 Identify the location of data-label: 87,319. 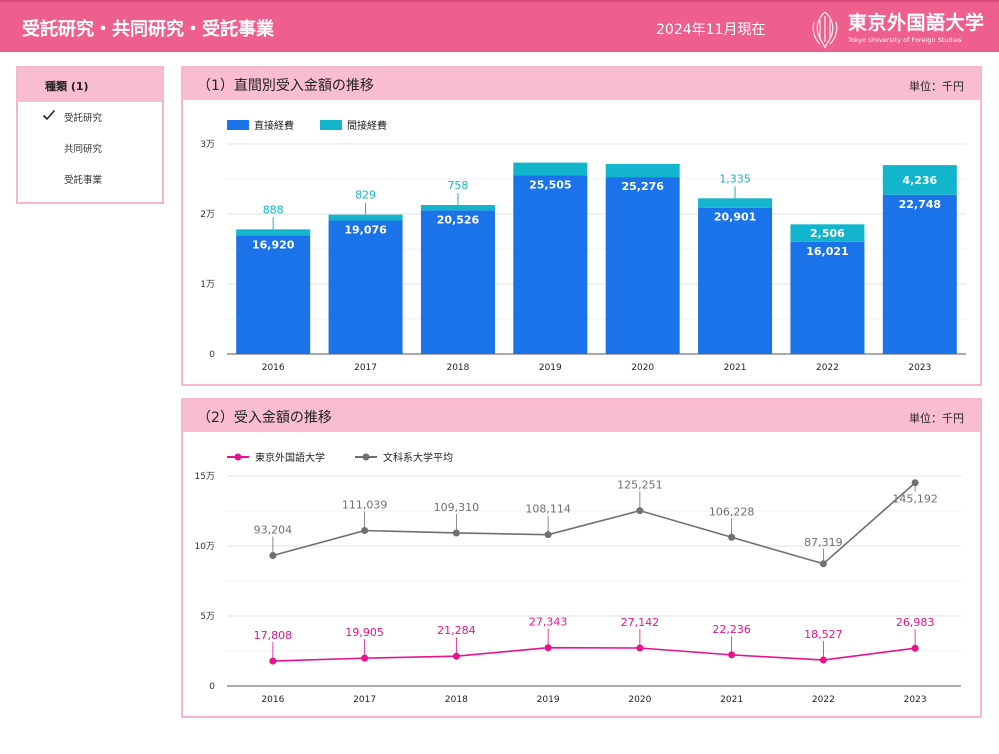
(823, 542).